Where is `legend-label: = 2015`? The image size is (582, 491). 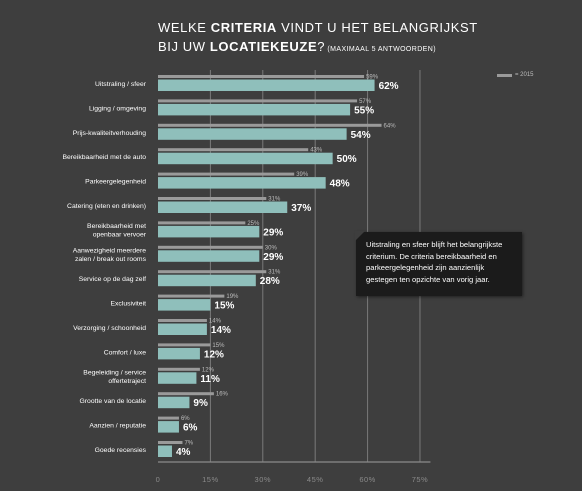
legend-label: = 2015 is located at coordinates (524, 75).